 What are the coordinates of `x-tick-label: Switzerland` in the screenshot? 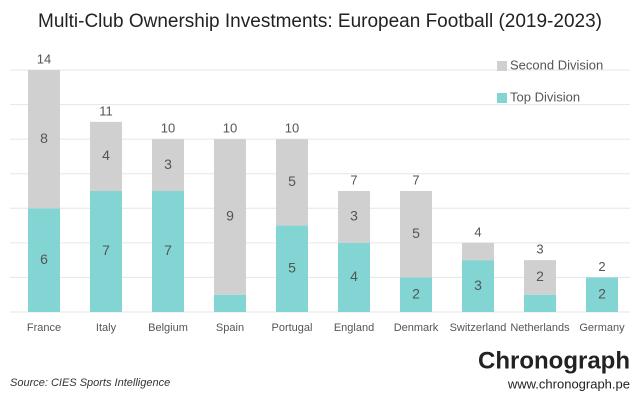 It's located at (478, 328).